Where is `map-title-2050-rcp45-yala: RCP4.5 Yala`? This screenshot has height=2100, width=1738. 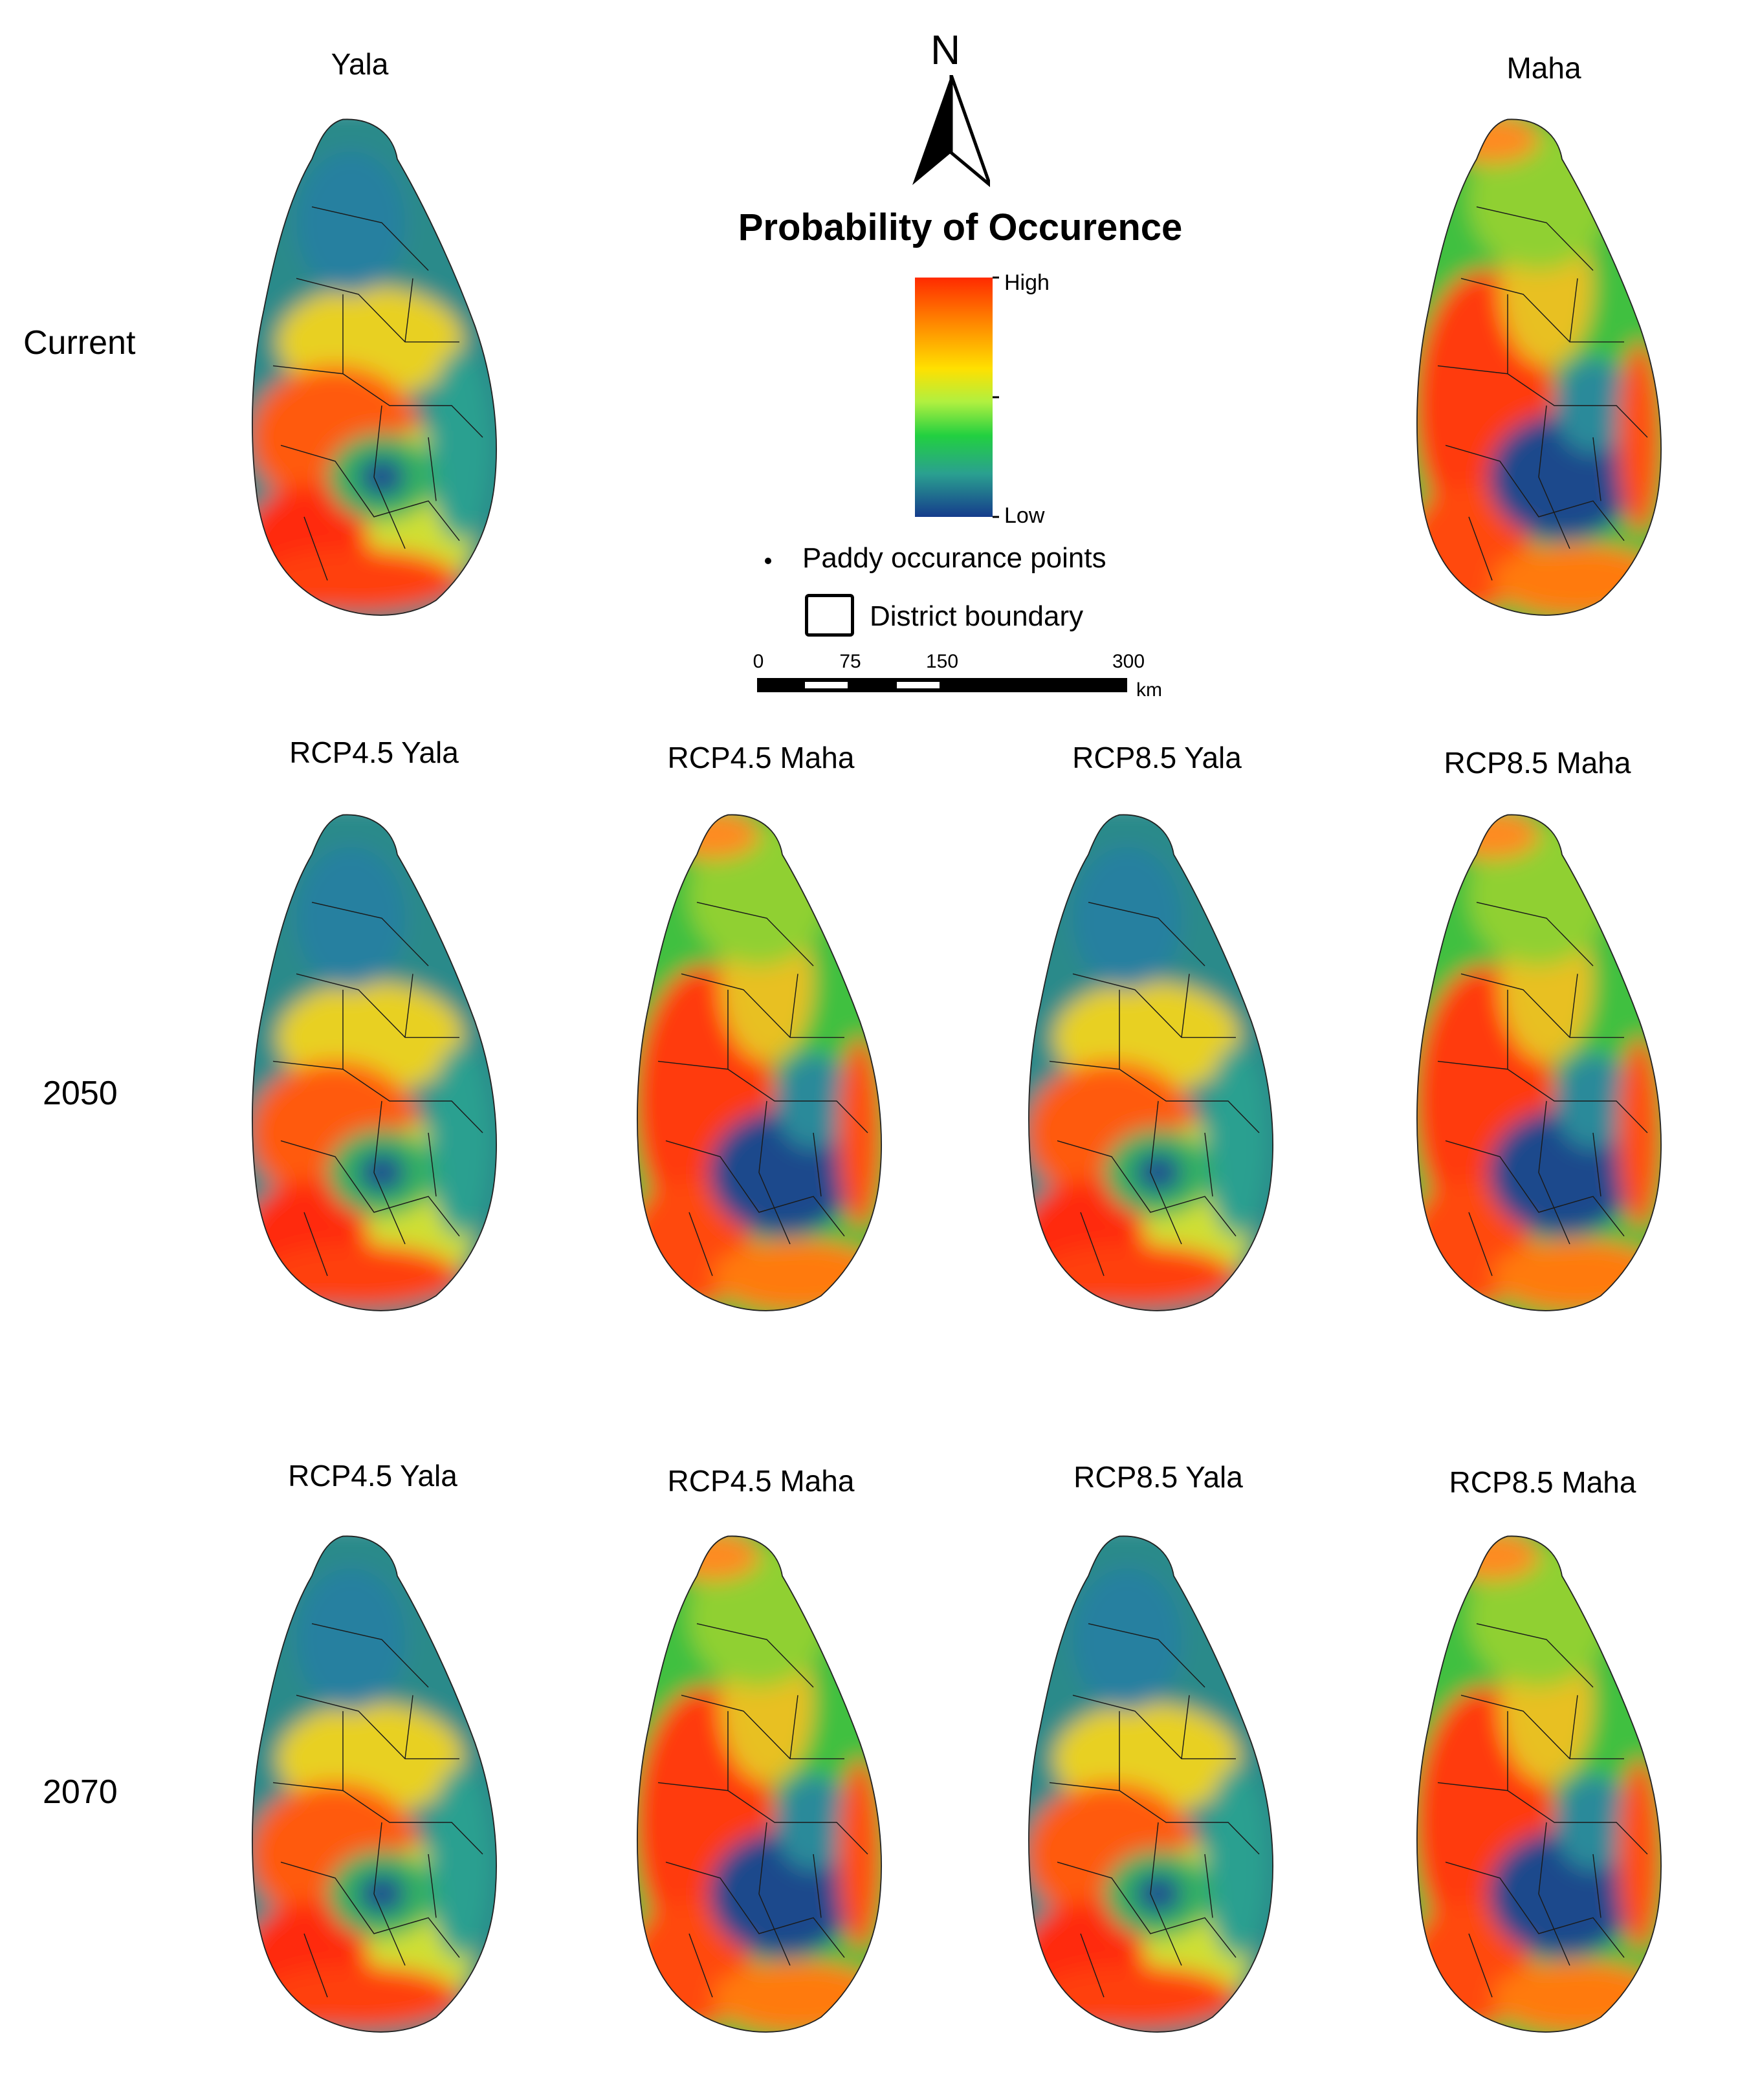 map-title-2050-rcp45-yala: RCP4.5 Yala is located at coordinates (374, 752).